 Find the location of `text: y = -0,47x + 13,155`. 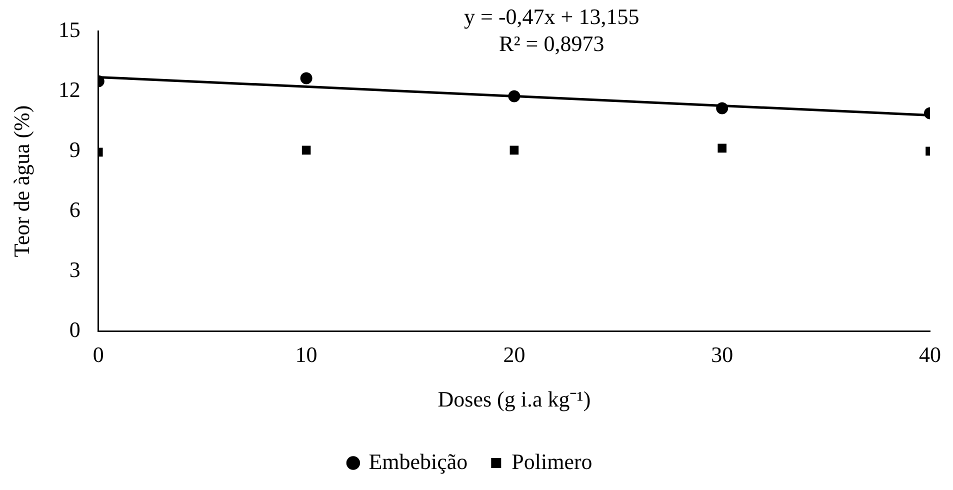

text: y = -0,47x + 13,155 is located at coordinates (552, 16).